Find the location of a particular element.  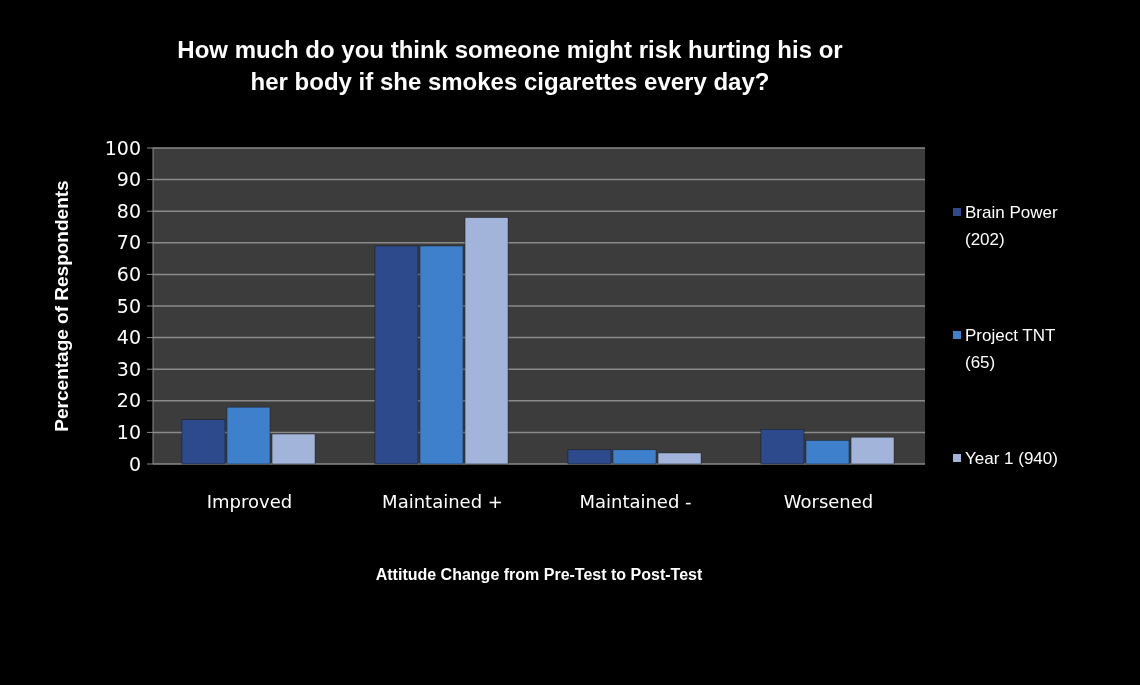

x-tick-label: Maintained + is located at coordinates (442, 501).